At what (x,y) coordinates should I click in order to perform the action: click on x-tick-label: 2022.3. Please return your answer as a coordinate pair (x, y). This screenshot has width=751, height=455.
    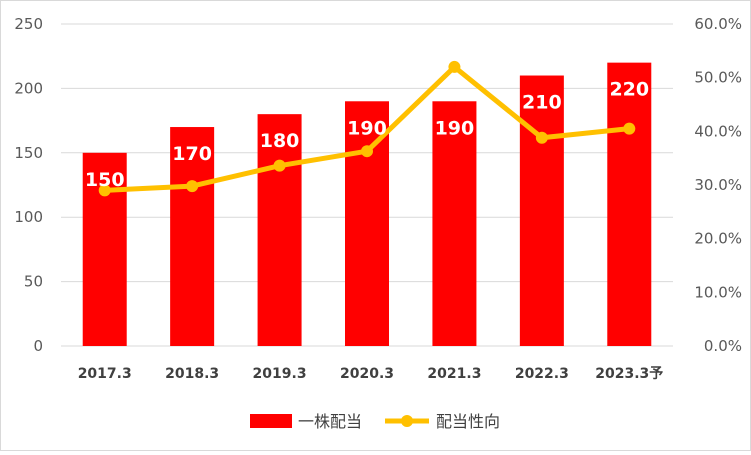
    Looking at the image, I should click on (542, 374).